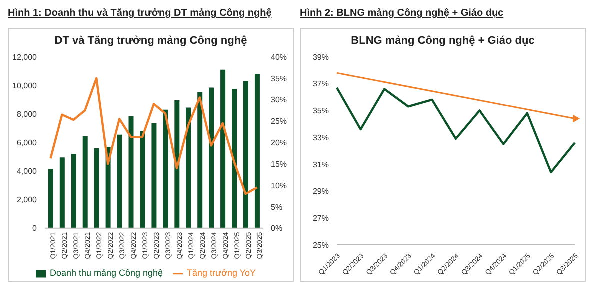 This screenshot has width=605, height=283. I want to click on y-tick-label: 6,000, so click(27, 143).